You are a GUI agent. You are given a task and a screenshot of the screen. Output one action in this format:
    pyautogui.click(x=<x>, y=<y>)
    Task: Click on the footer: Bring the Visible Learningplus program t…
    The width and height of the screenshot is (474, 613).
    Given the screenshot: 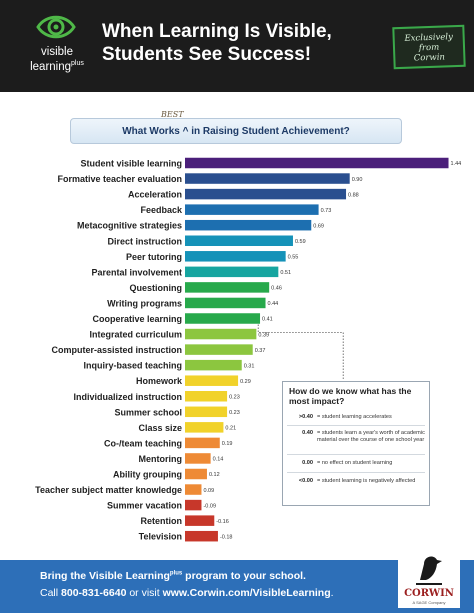 What is the action you would take?
    pyautogui.click(x=237, y=586)
    